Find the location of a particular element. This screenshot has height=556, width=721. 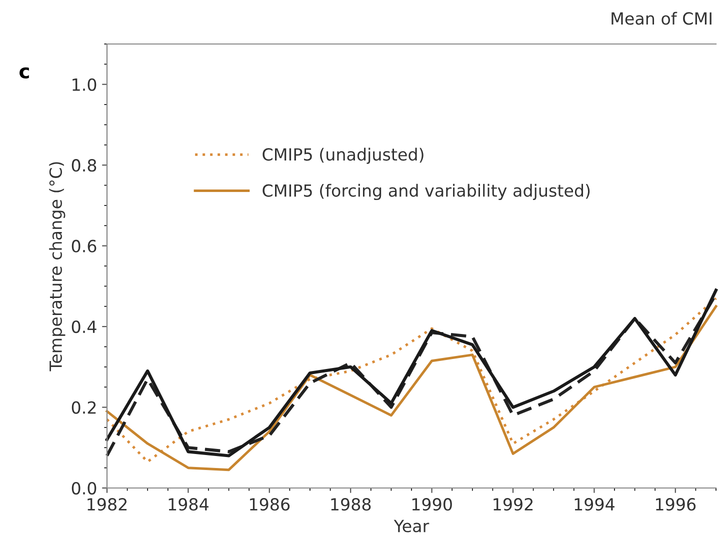

x-tick-label: 1982 is located at coordinates (107, 504).